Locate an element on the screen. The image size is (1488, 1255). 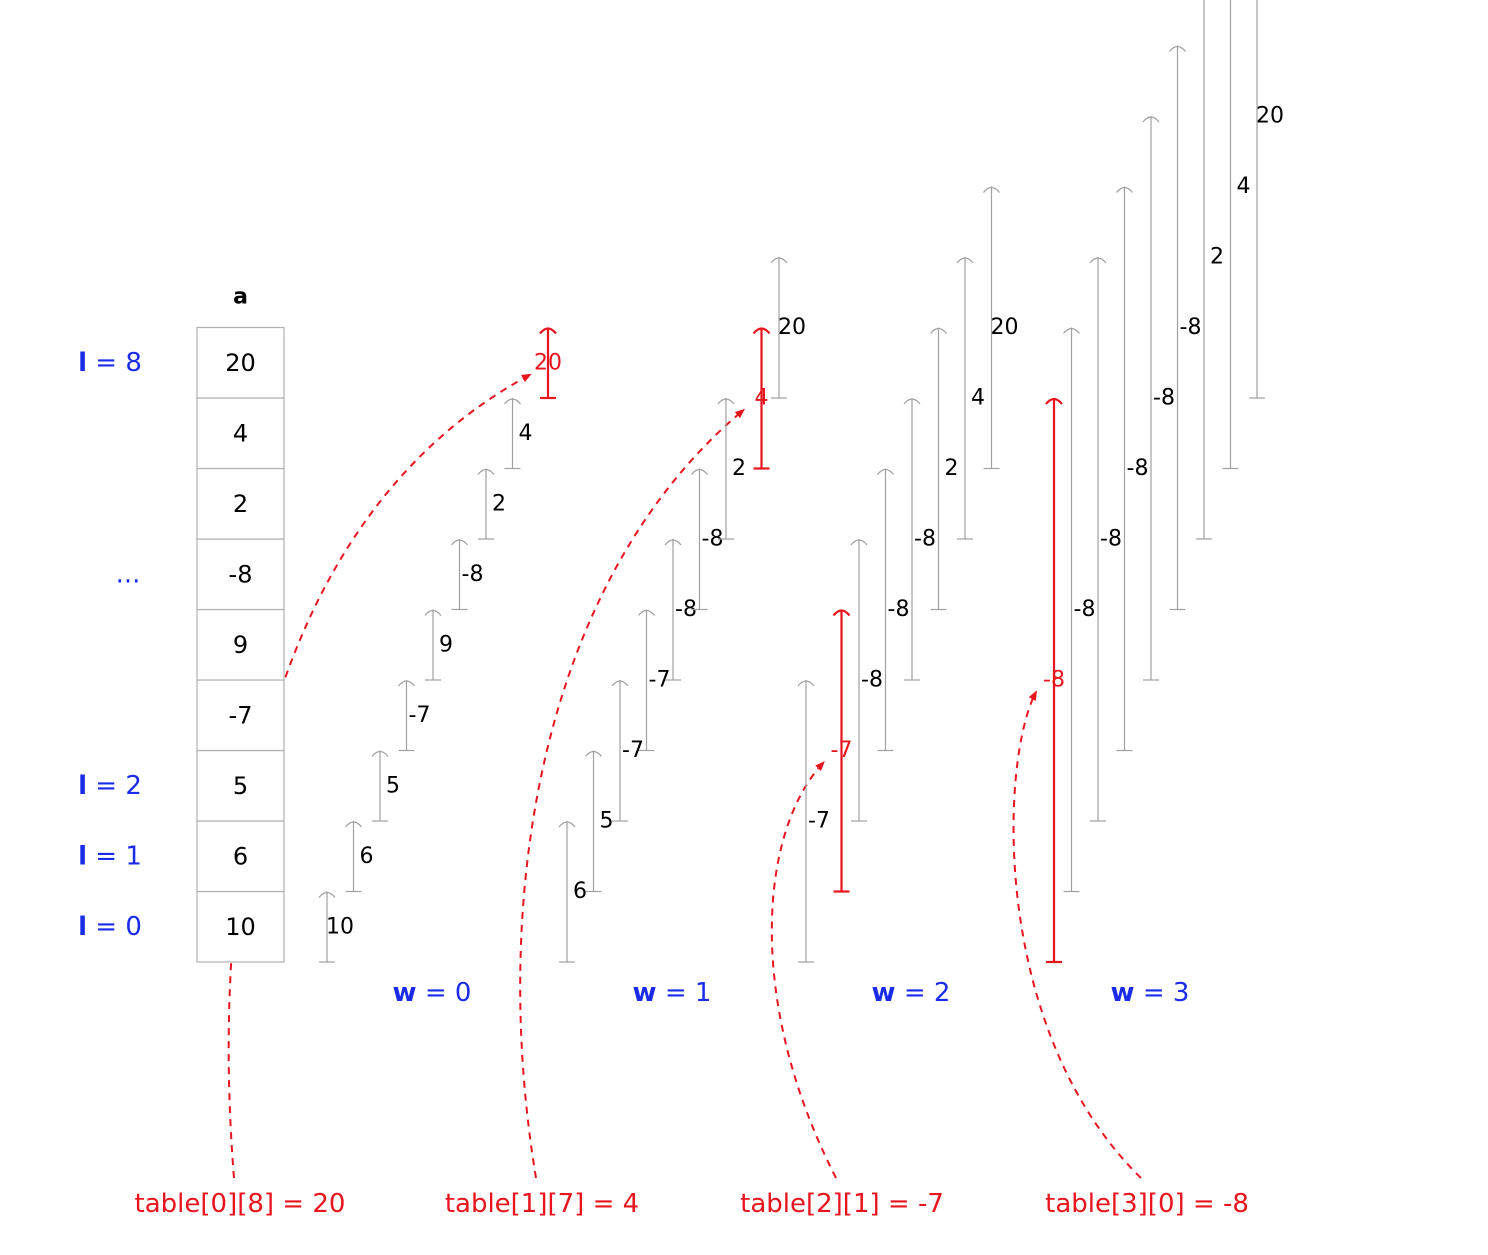
array-cell-value: 20 is located at coordinates (240, 363).